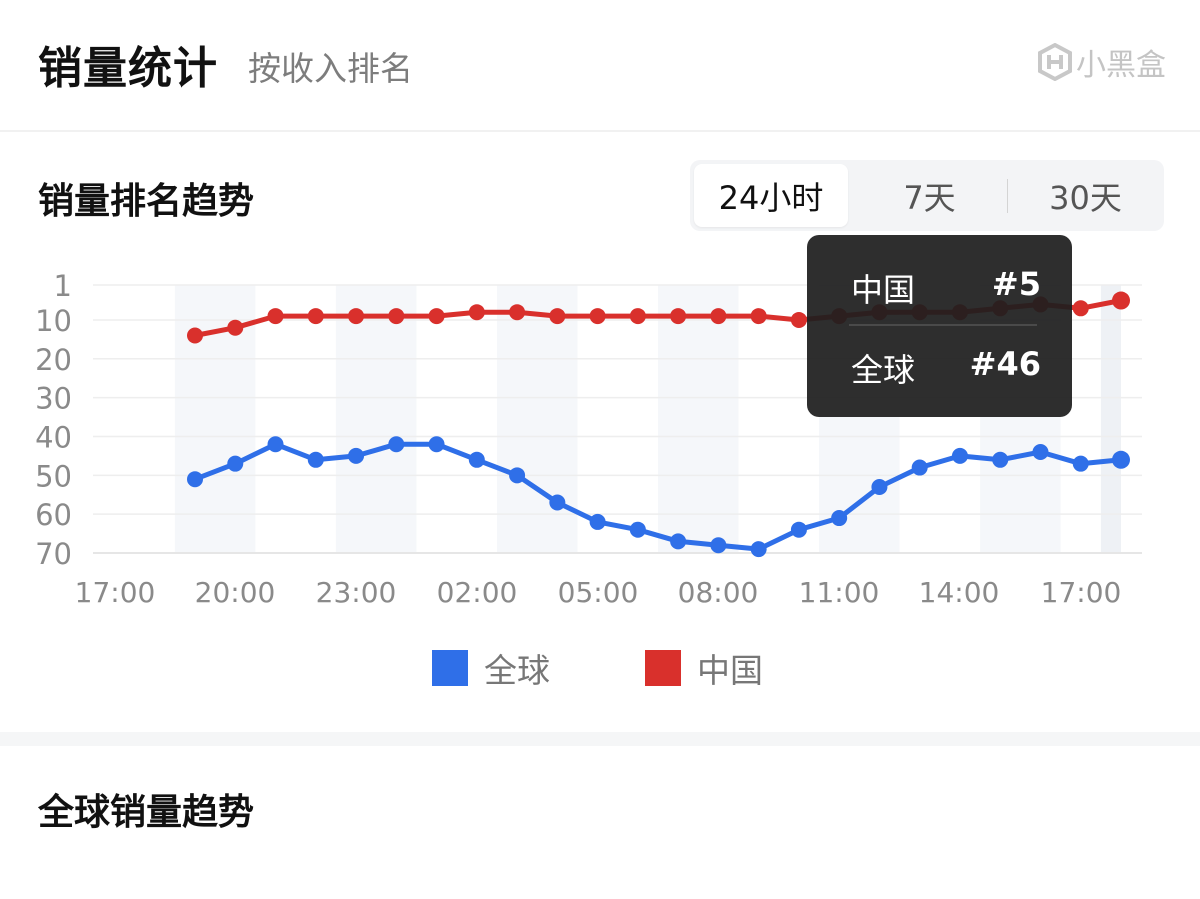 The width and height of the screenshot is (1200, 899). I want to click on legend-item-china: 中国, so click(704, 668).